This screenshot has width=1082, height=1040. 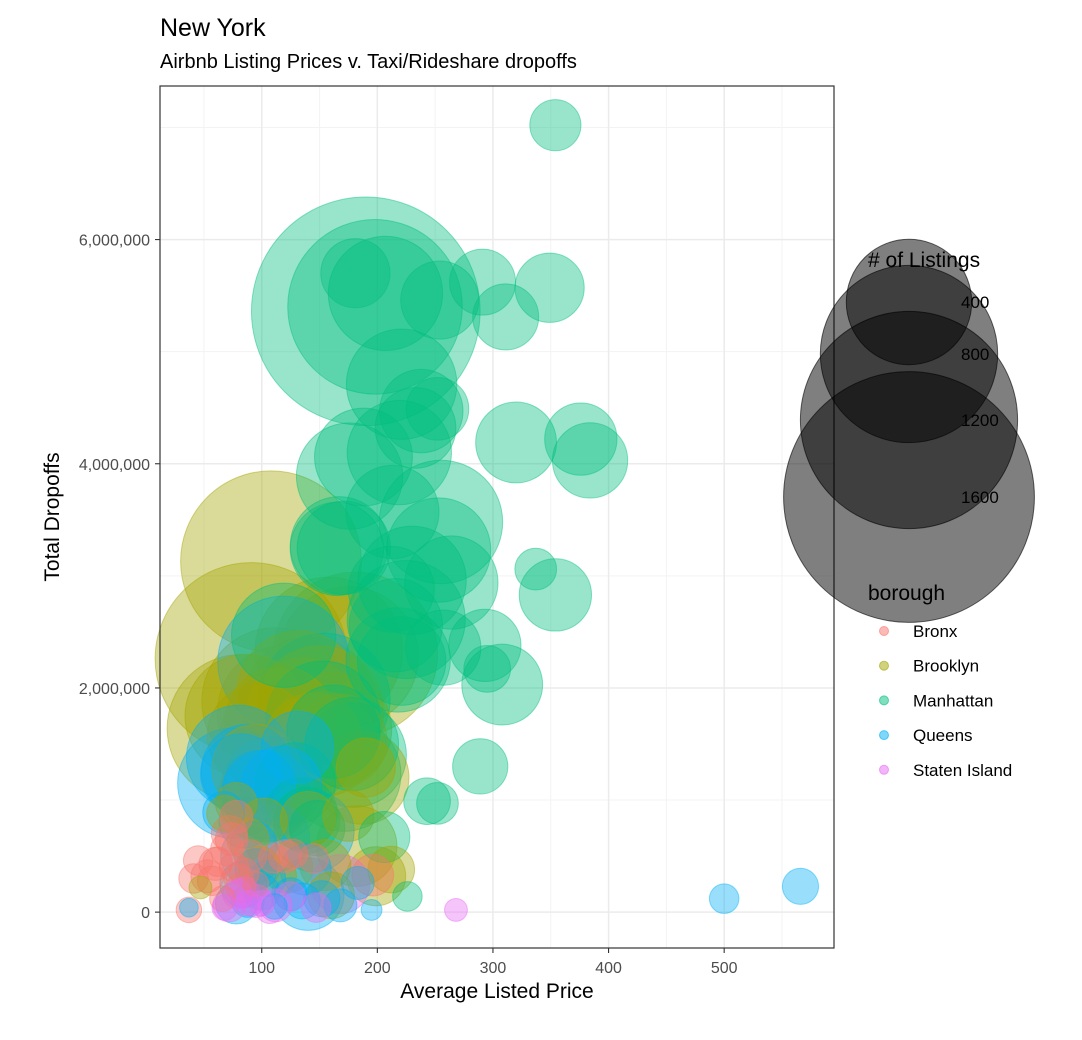 What do you see at coordinates (493, 968) in the screenshot?
I see `x-tick-label: 300` at bounding box center [493, 968].